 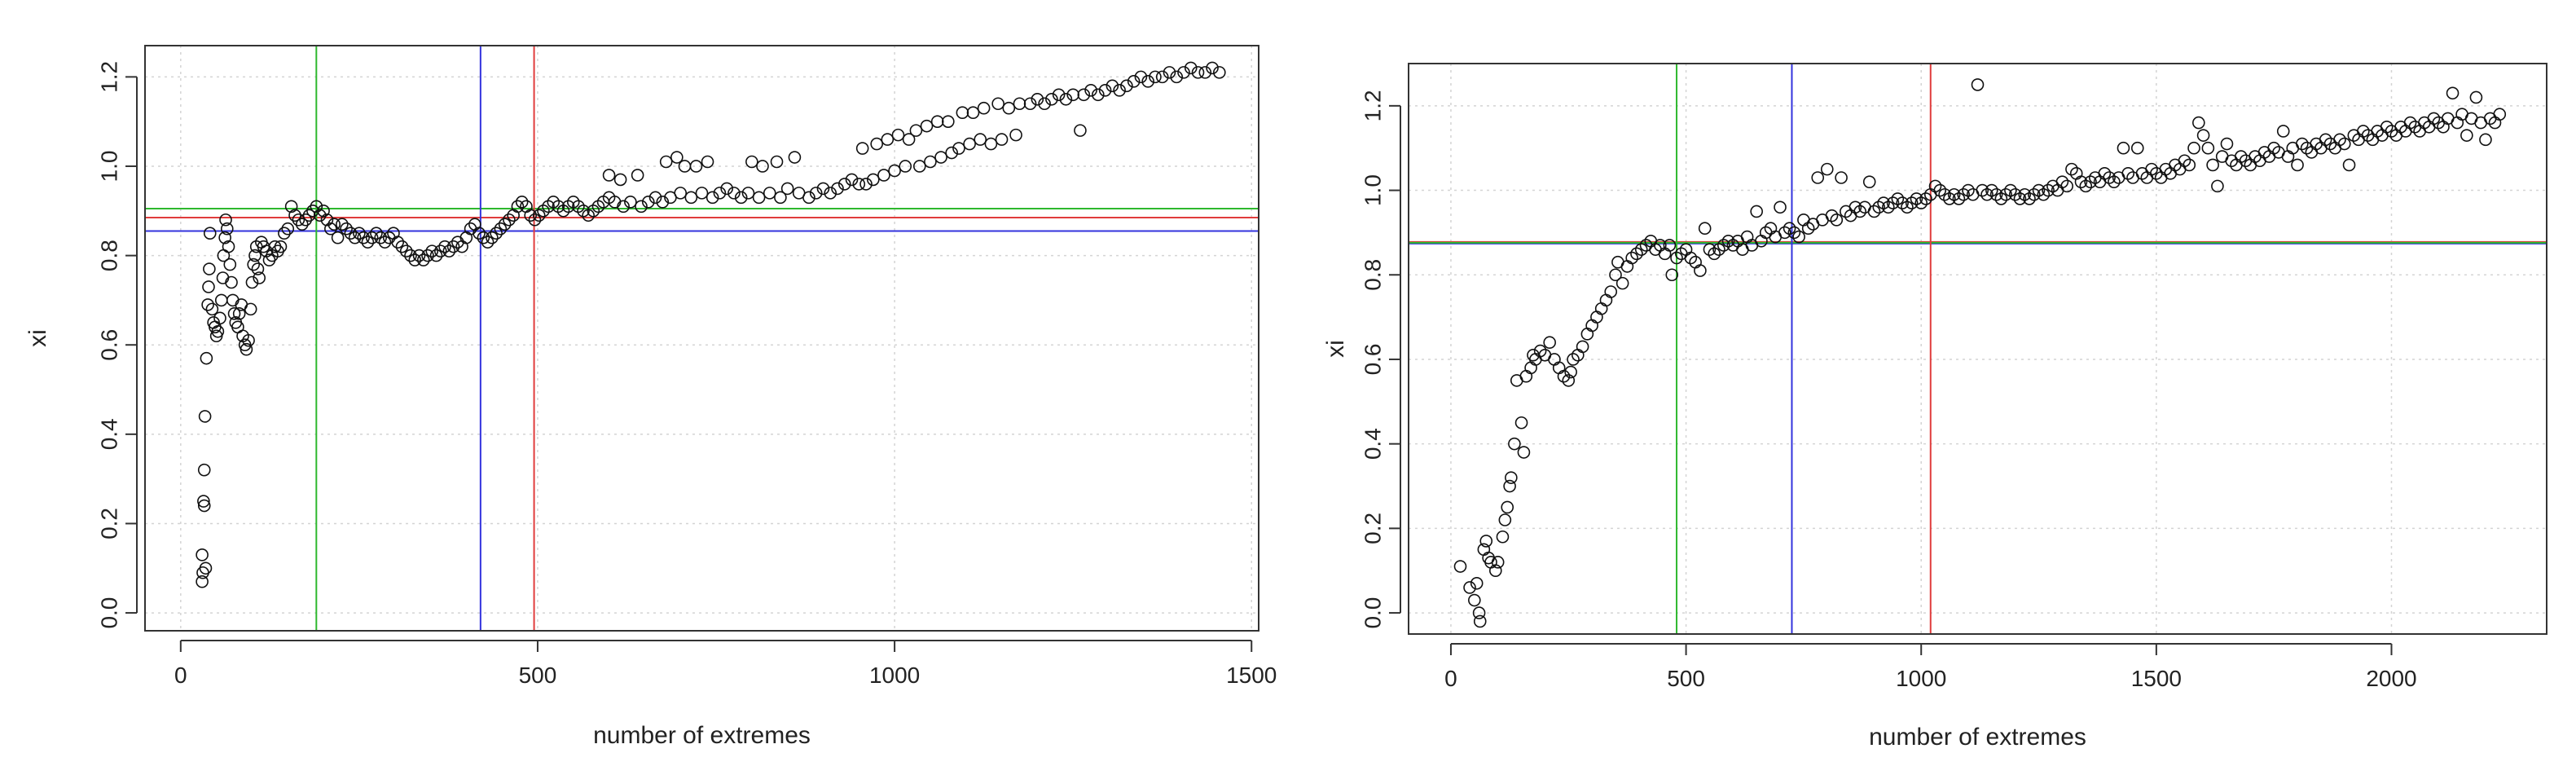 I want to click on chart2-y-tick-label-0: 0.0, so click(x=1372, y=613).